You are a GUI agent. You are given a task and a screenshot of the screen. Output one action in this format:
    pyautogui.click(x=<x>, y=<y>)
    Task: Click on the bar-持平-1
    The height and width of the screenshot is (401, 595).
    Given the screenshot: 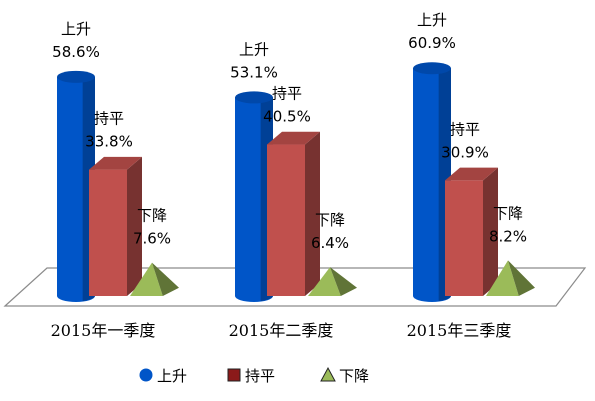 What is the action you would take?
    pyautogui.click(x=293, y=213)
    